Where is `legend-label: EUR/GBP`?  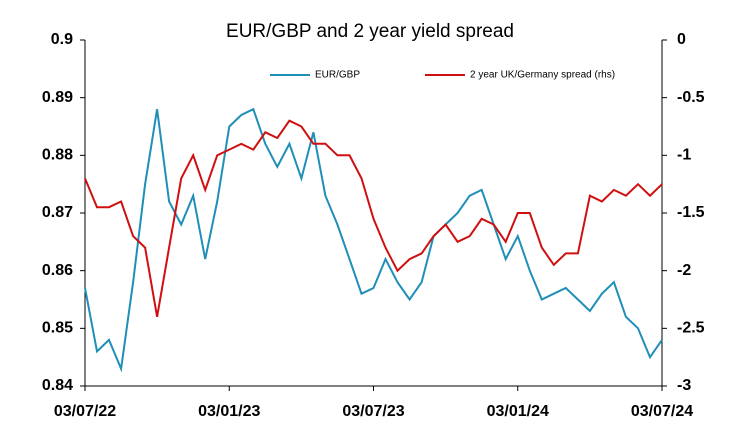 legend-label: EUR/GBP is located at coordinates (337, 75).